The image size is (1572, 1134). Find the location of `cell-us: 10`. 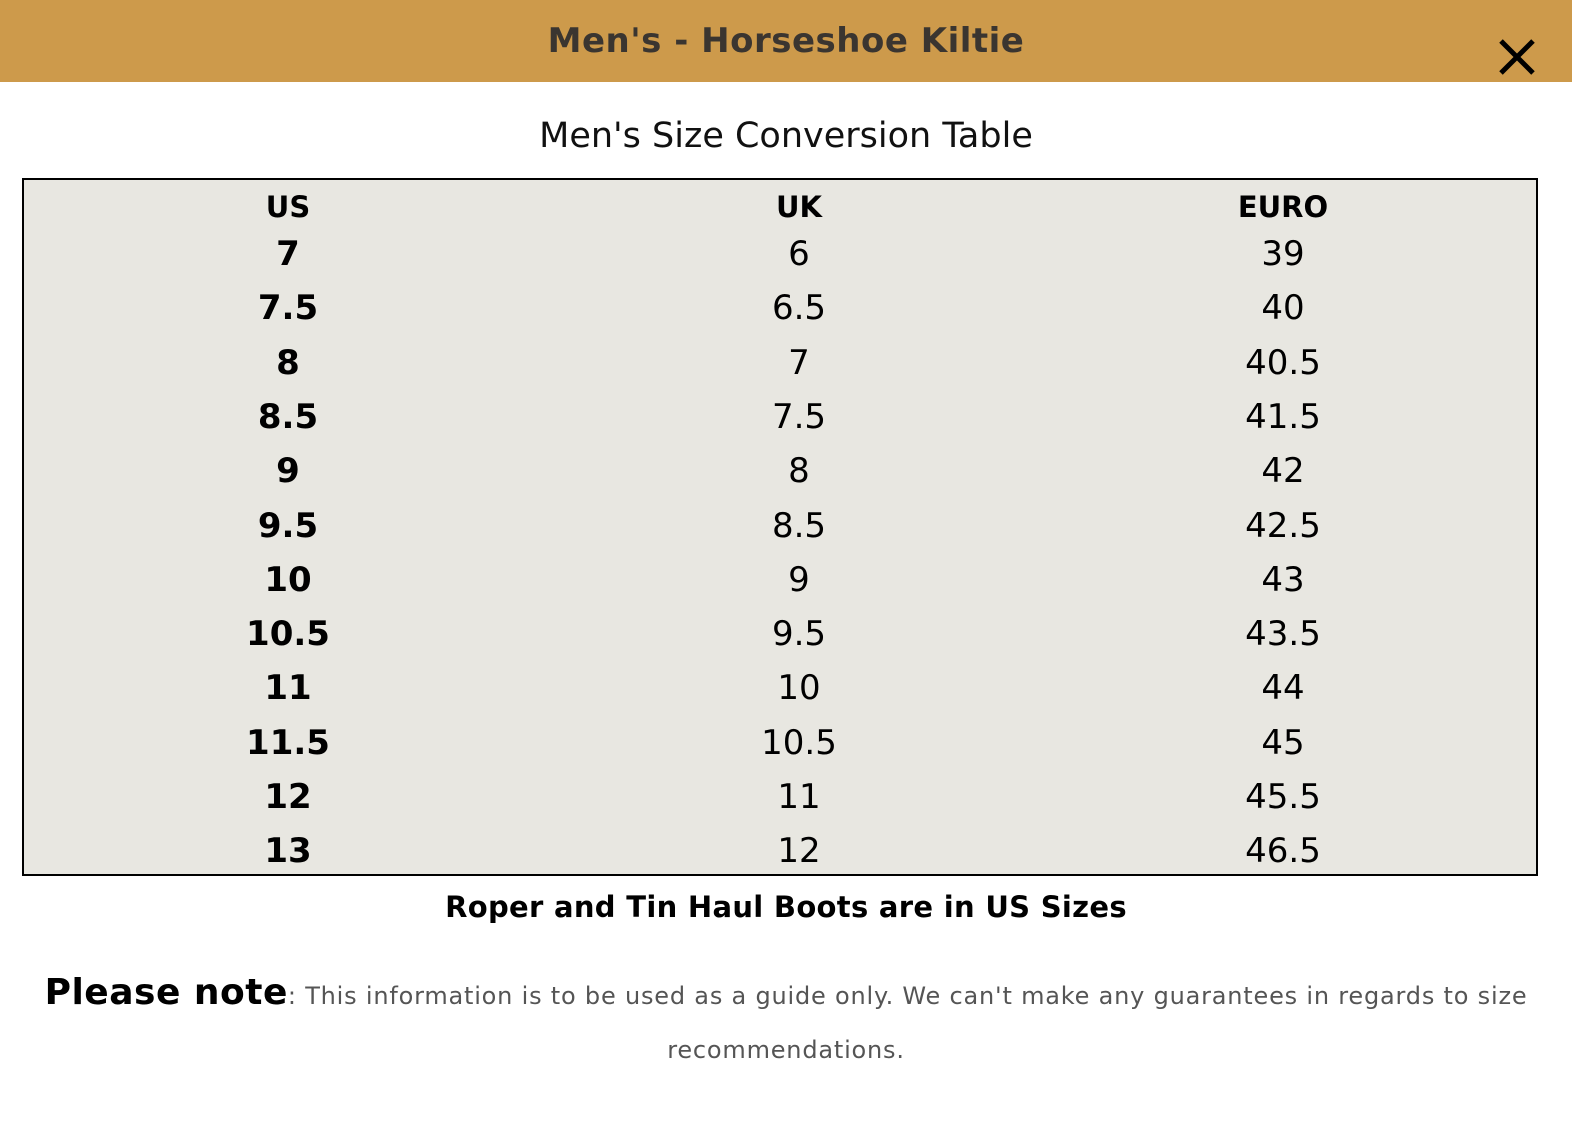

cell-us: 10 is located at coordinates (288, 579).